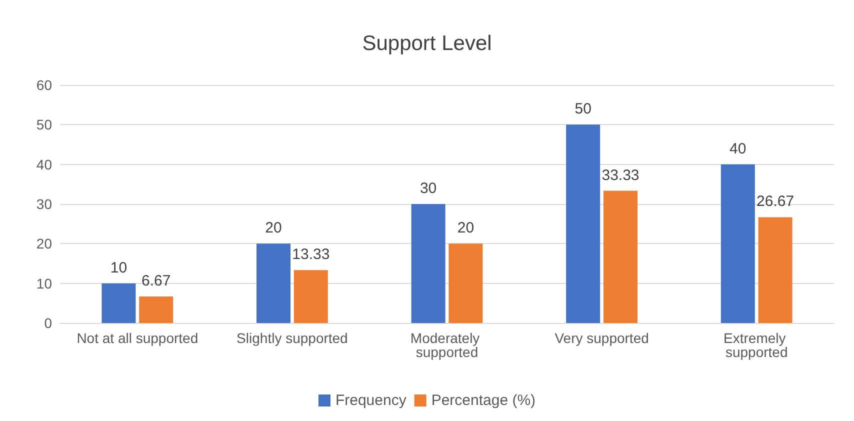 The width and height of the screenshot is (854, 421). What do you see at coordinates (427, 43) in the screenshot?
I see `chart-title: Support Level` at bounding box center [427, 43].